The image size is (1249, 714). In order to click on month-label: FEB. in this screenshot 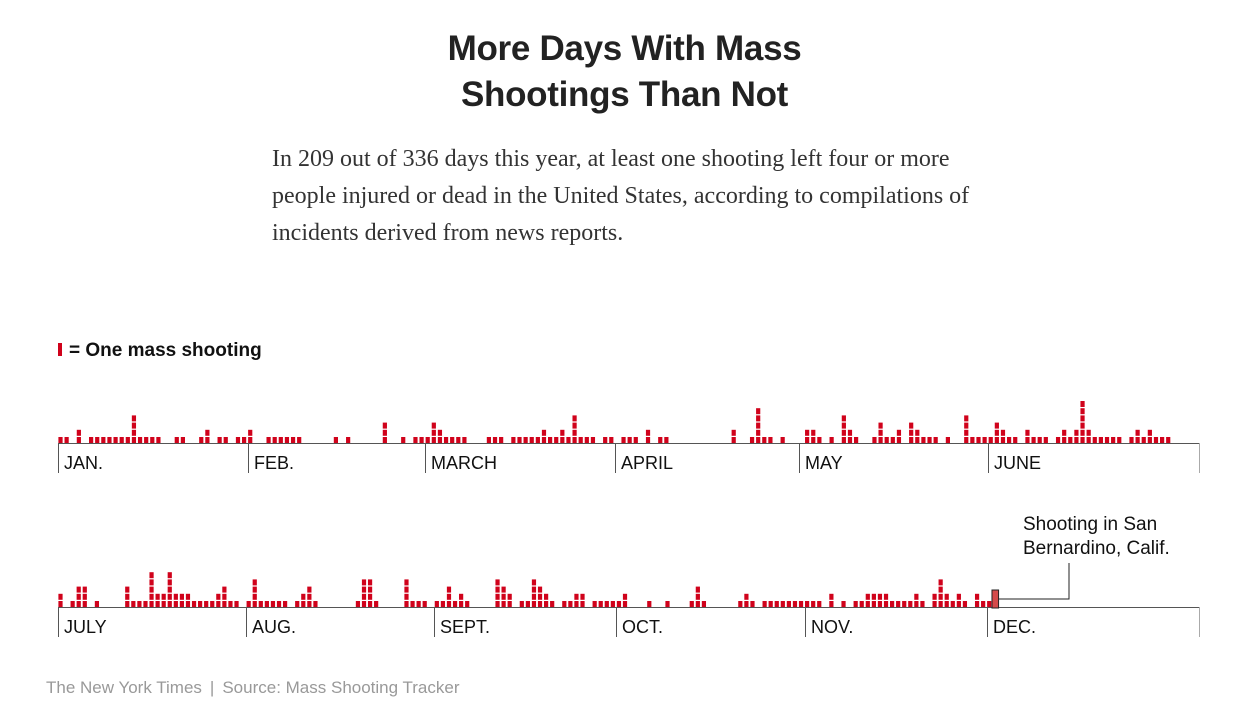, I will do `click(274, 463)`.